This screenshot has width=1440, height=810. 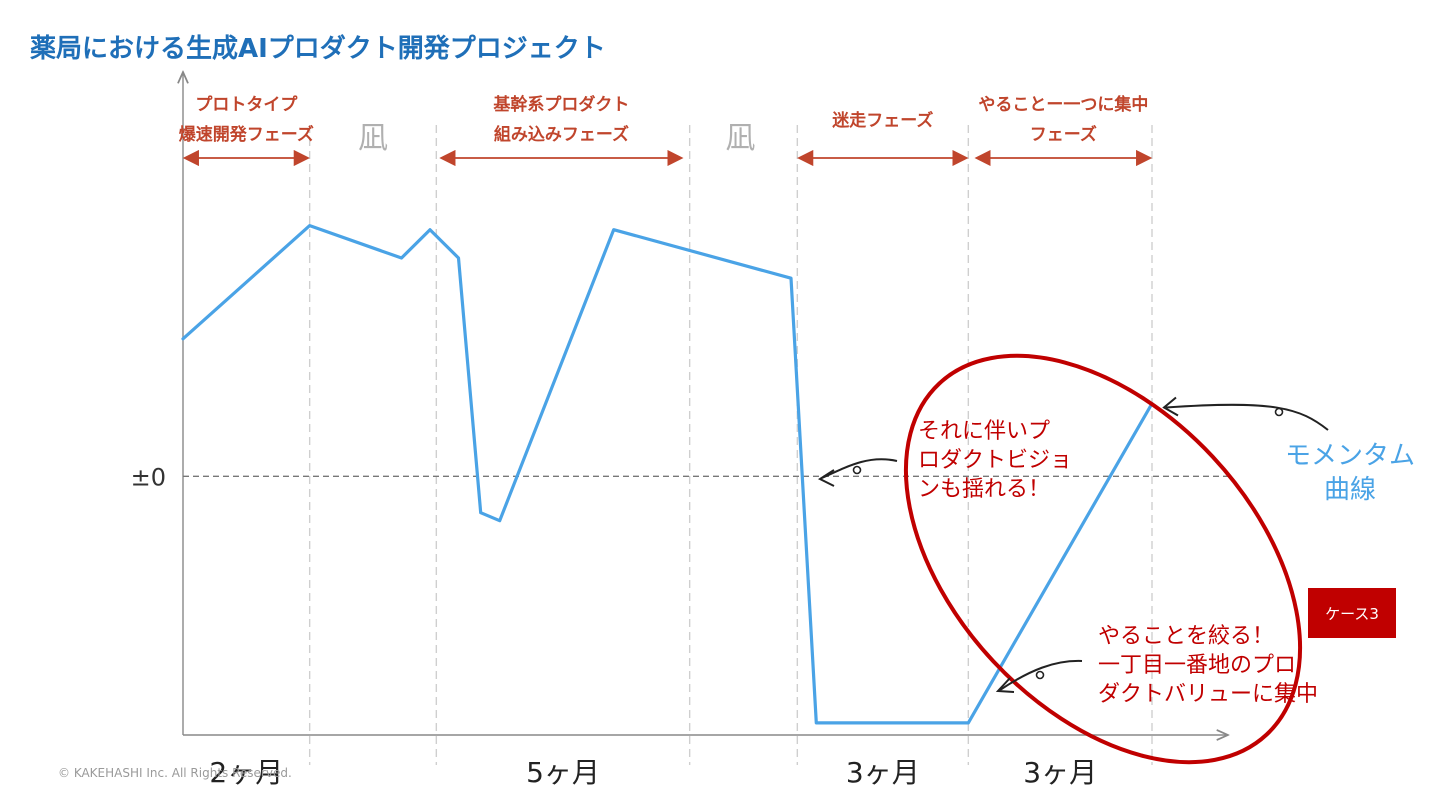 I want to click on focus-ellipse, so click(x=1103, y=559).